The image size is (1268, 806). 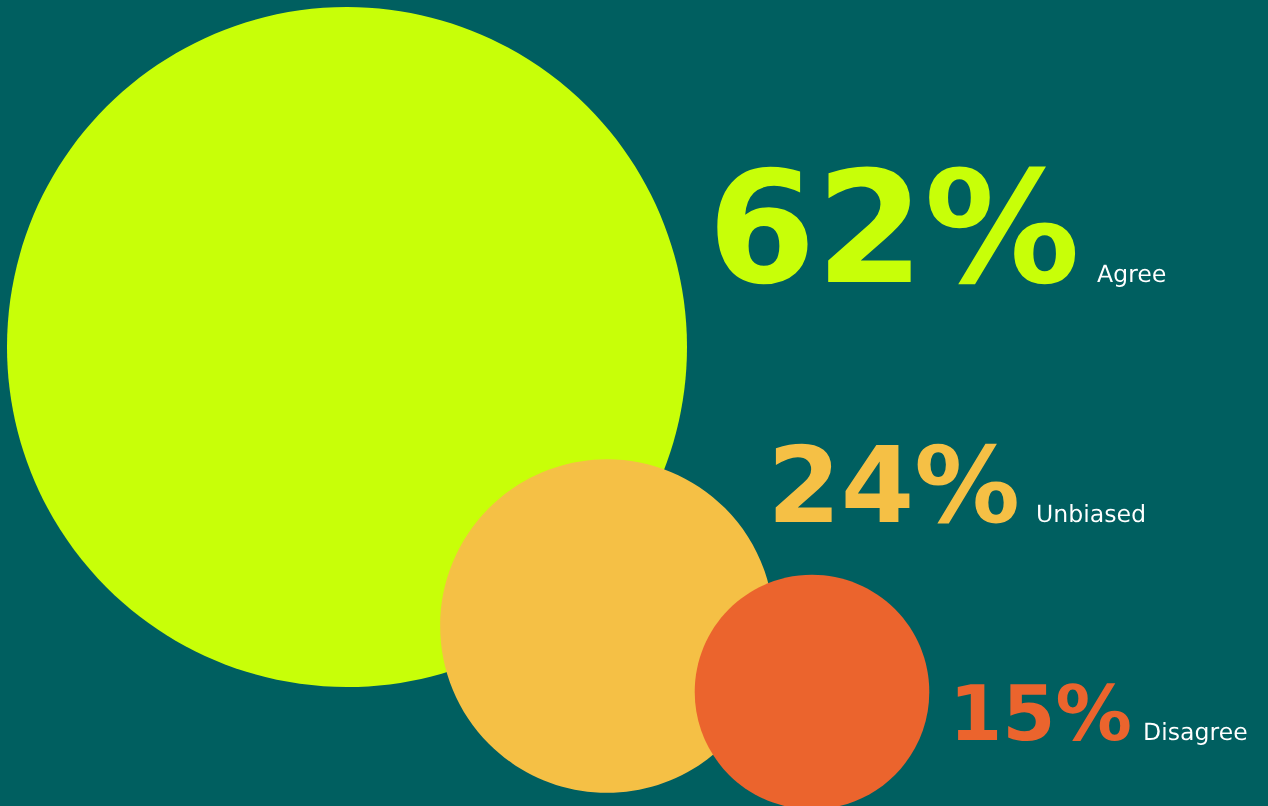 What do you see at coordinates (896, 483) in the screenshot?
I see `data-label: 24%` at bounding box center [896, 483].